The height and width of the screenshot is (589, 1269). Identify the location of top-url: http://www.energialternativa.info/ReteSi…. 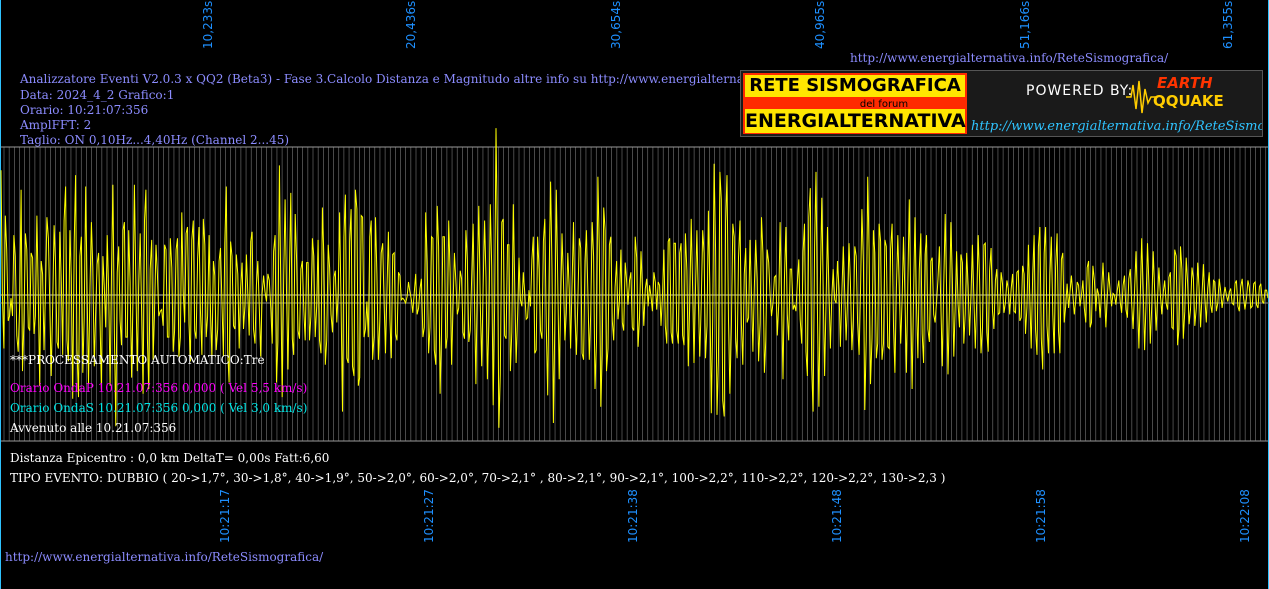
(1009, 58).